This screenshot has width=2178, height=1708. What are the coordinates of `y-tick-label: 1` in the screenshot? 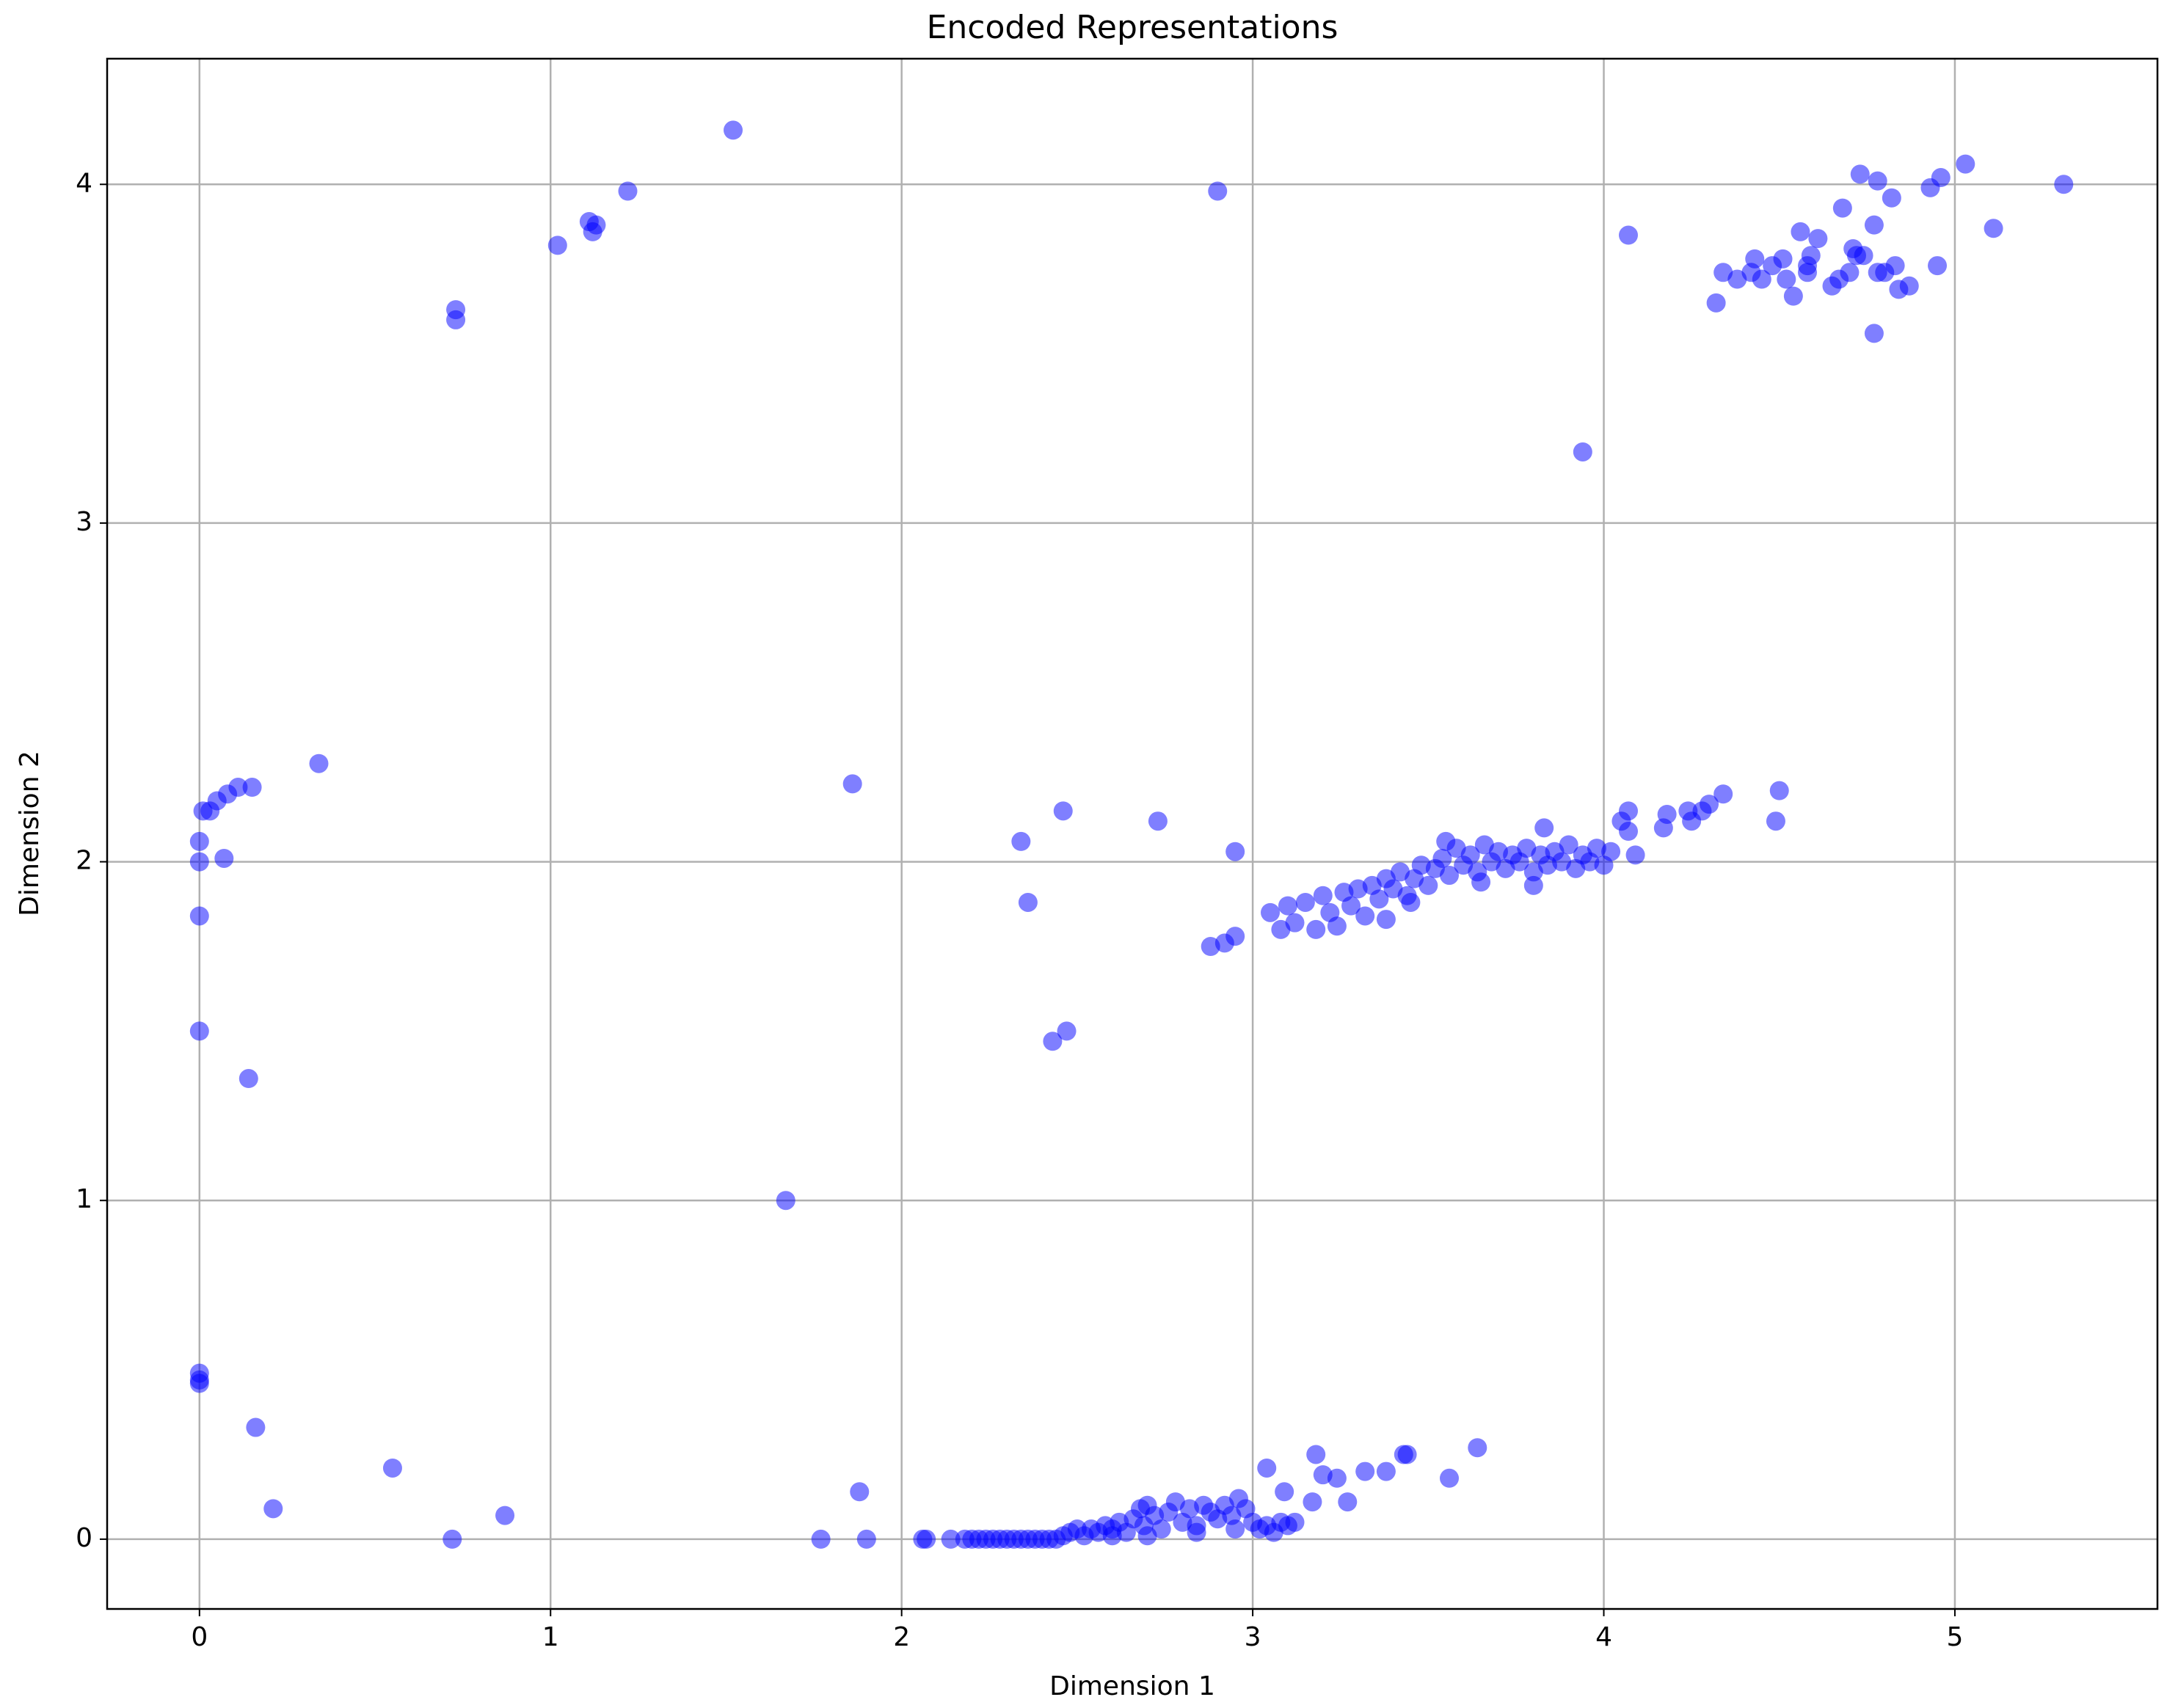 It's located at (84, 1199).